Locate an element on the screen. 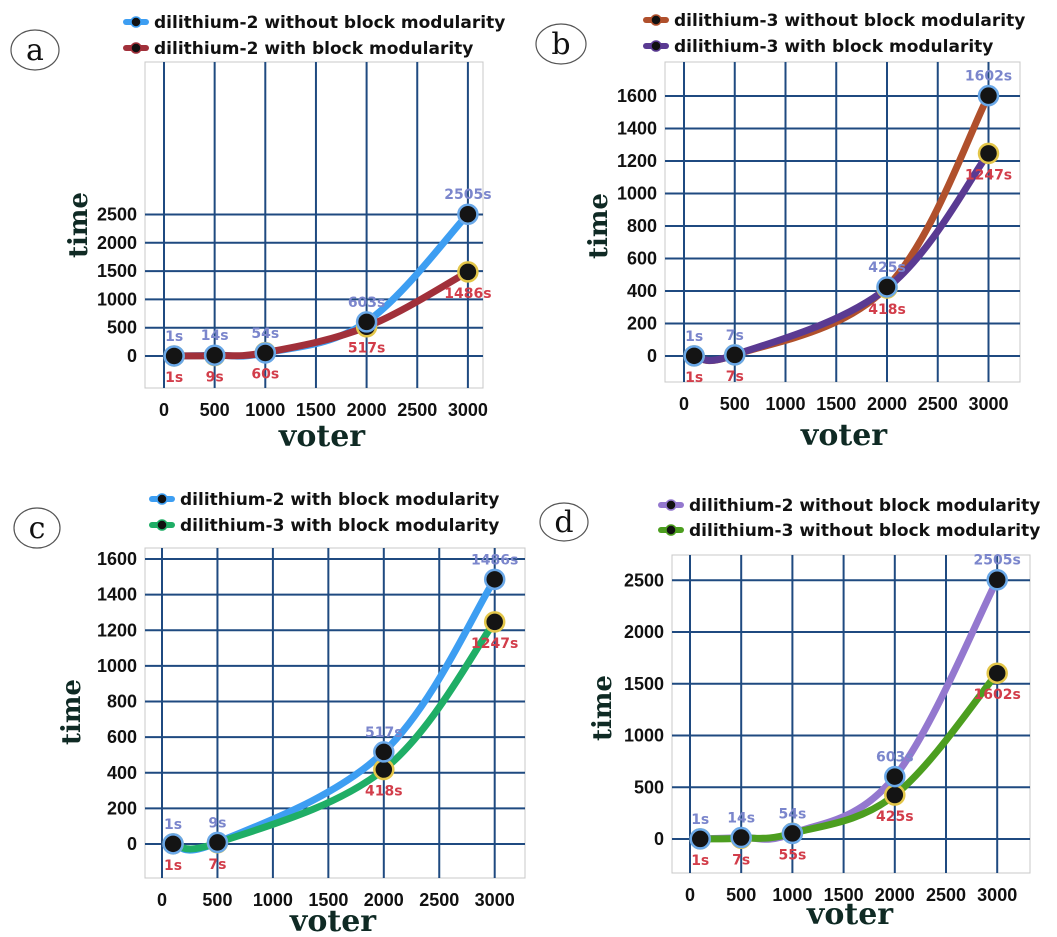 This screenshot has height=937, width=1057. panel-letter: d is located at coordinates (563, 522).